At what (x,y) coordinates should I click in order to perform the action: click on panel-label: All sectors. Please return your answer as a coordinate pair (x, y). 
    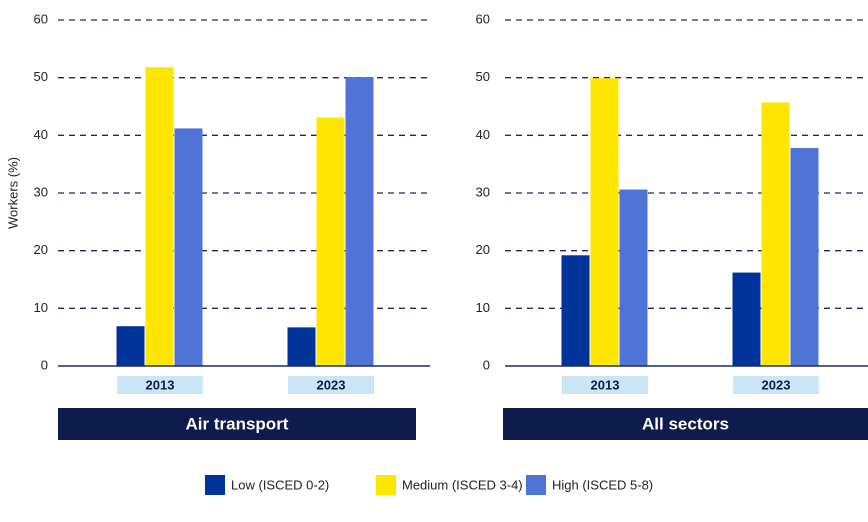
    Looking at the image, I should click on (685, 423).